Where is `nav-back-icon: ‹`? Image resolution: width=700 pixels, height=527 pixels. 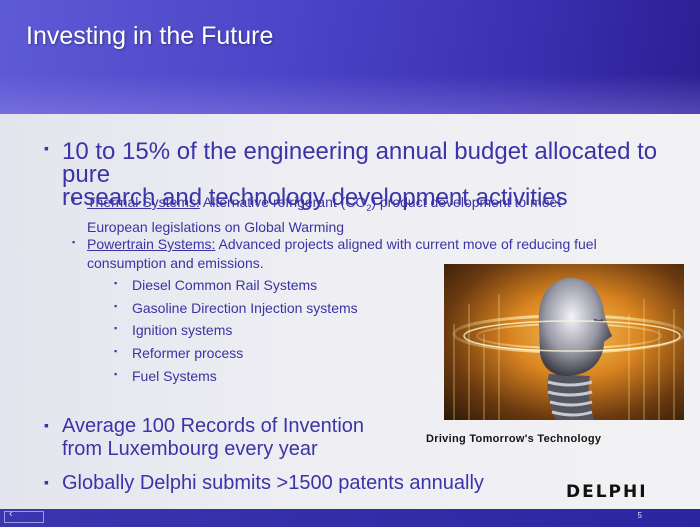
nav-back-icon: ‹ is located at coordinates (11, 514).